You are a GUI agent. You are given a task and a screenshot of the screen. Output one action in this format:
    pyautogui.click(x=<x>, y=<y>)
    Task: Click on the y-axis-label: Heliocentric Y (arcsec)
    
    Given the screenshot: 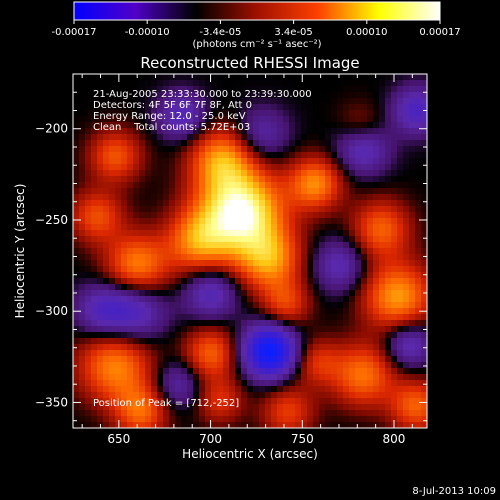 What is the action you would take?
    pyautogui.click(x=20, y=251)
    